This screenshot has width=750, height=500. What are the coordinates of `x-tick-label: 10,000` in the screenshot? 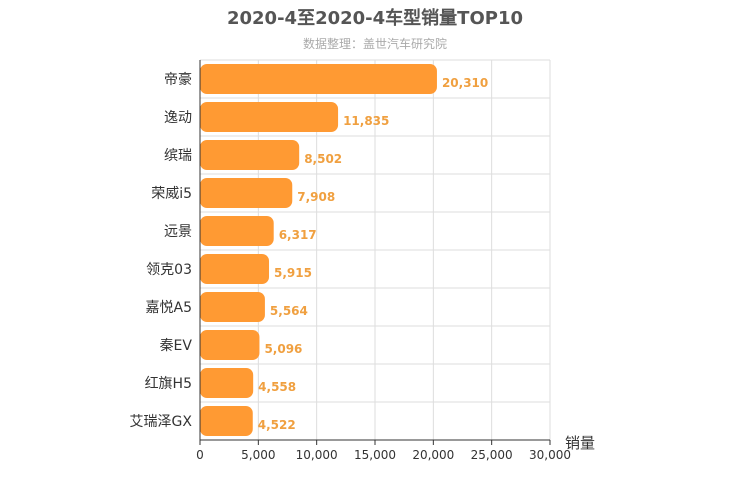 It's located at (317, 455).